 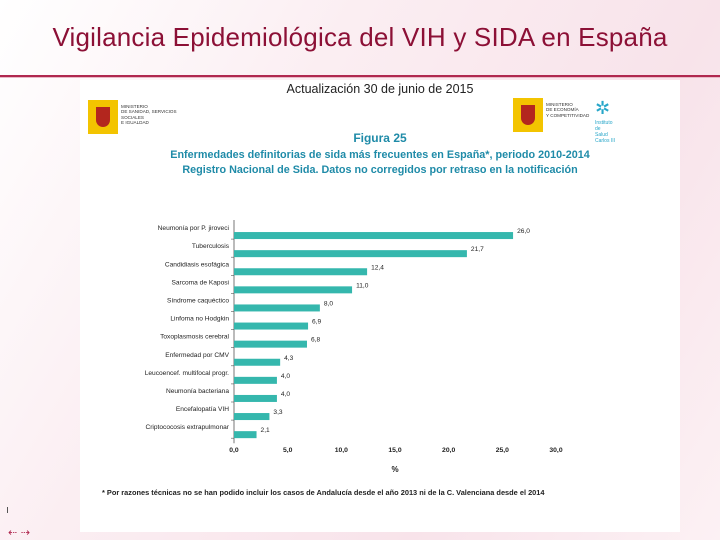 What do you see at coordinates (288, 358) in the screenshot?
I see `data-label: 4,3` at bounding box center [288, 358].